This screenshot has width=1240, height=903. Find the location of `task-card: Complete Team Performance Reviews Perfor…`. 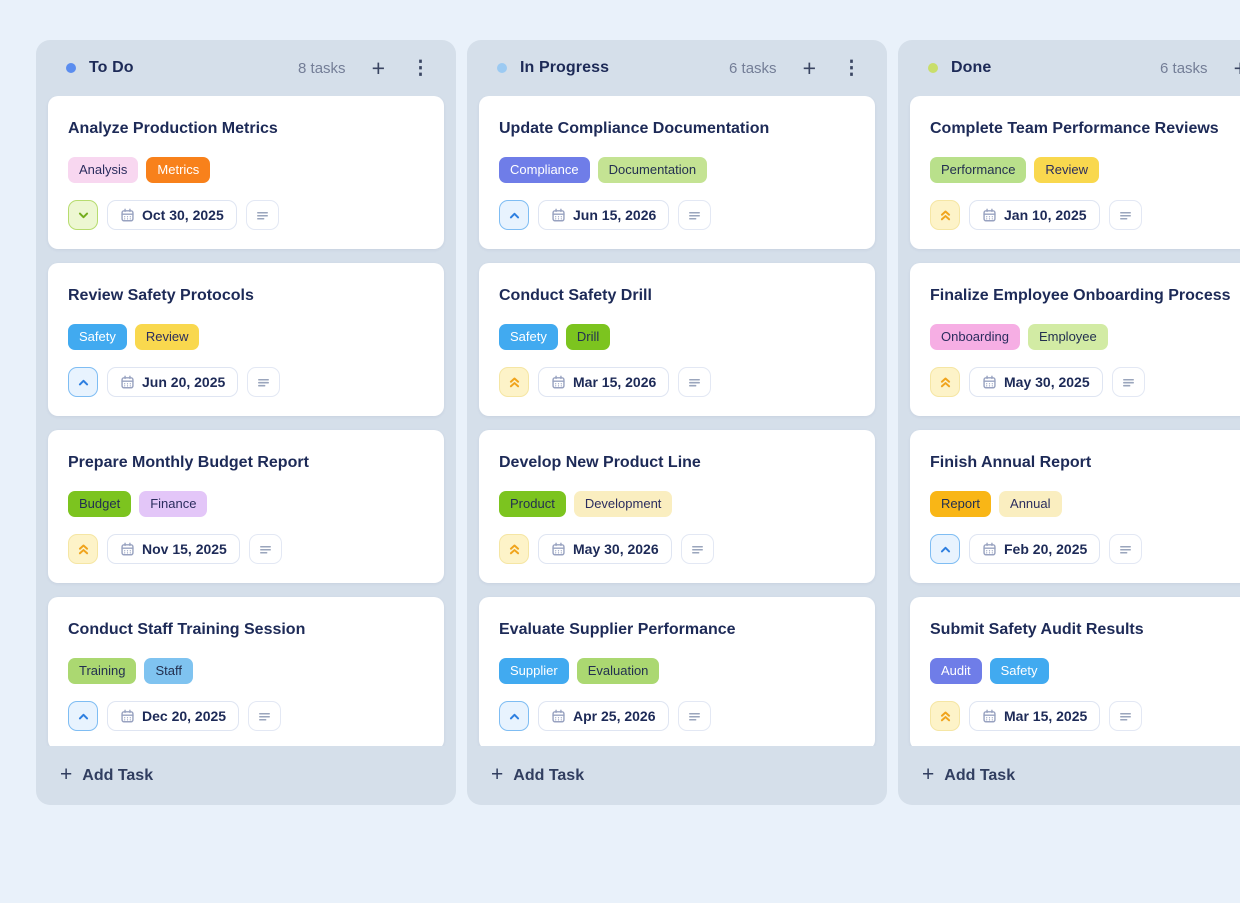

task-card: Complete Team Performance Reviews Perfor… is located at coordinates (1075, 172).